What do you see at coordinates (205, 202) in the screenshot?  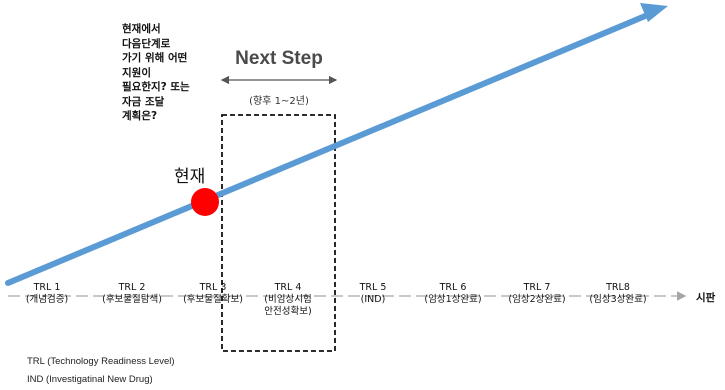 I see `current-marker` at bounding box center [205, 202].